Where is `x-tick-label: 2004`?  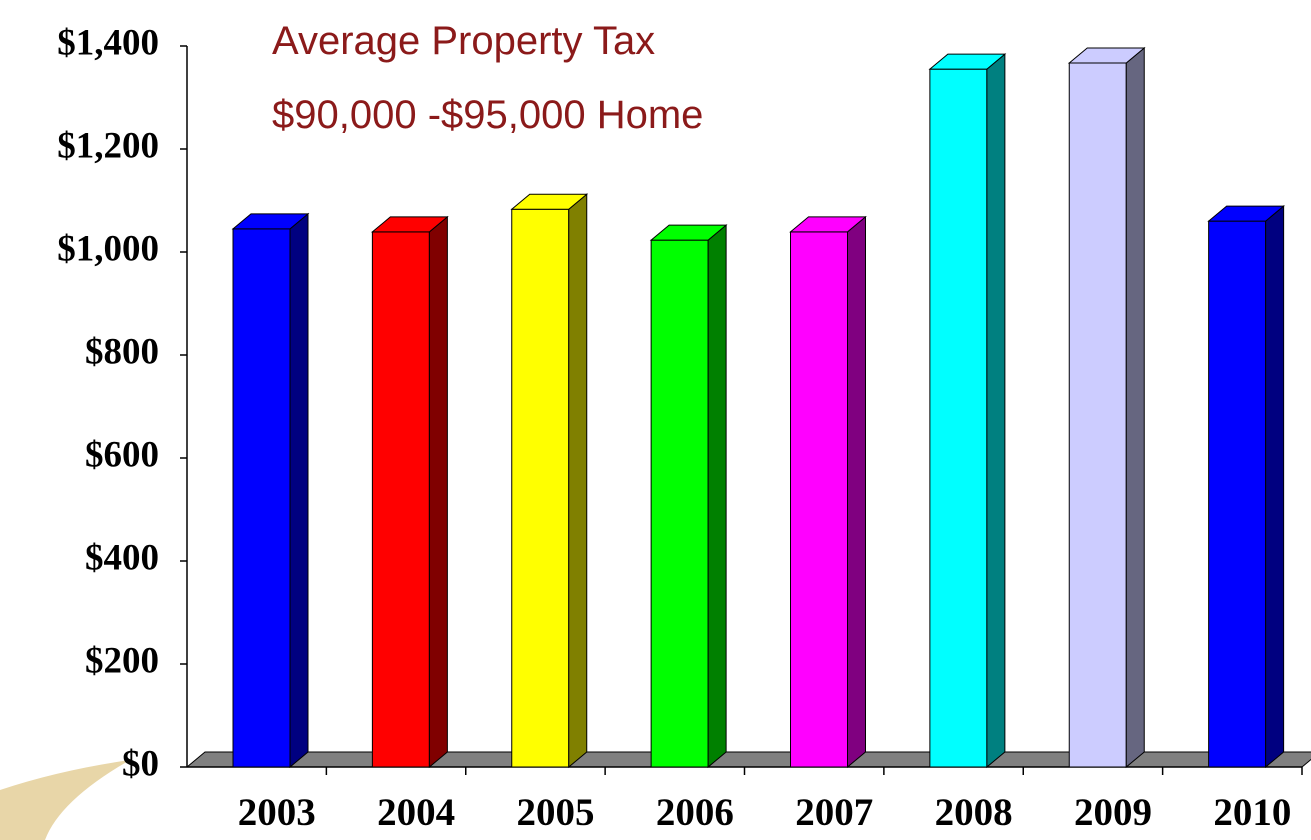
x-tick-label: 2004 is located at coordinates (416, 812).